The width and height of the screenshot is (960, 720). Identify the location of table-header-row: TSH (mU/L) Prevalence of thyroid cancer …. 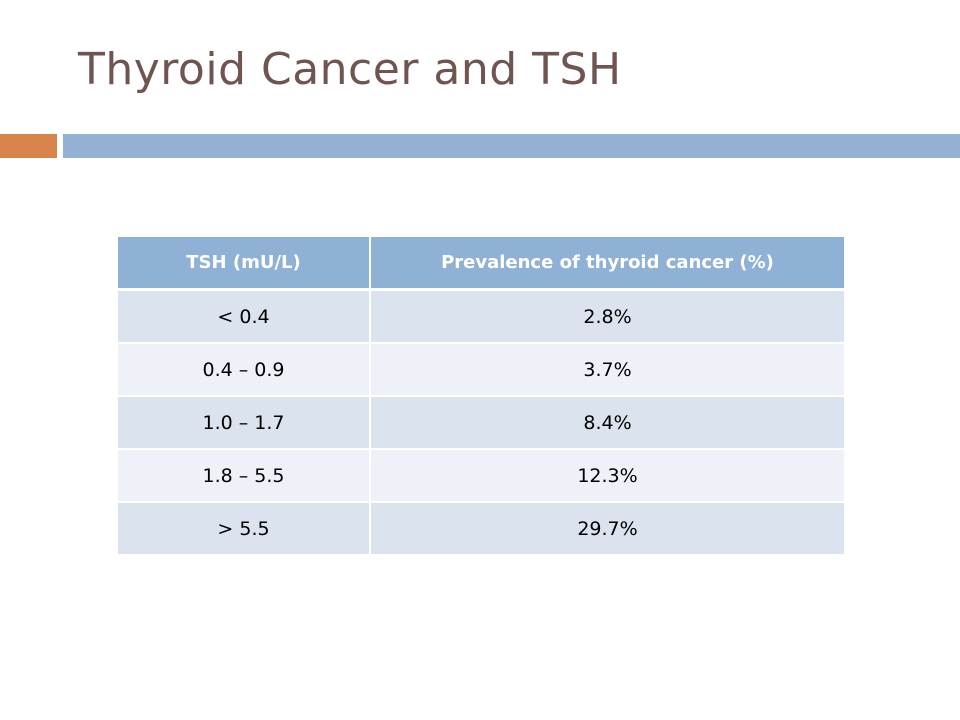
(481, 263).